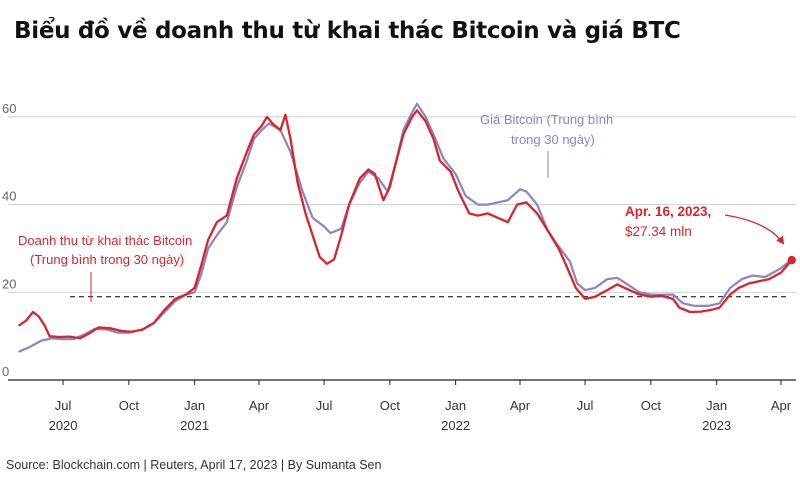 The width and height of the screenshot is (800, 483). I want to click on y-tick-label: 40, so click(9, 196).